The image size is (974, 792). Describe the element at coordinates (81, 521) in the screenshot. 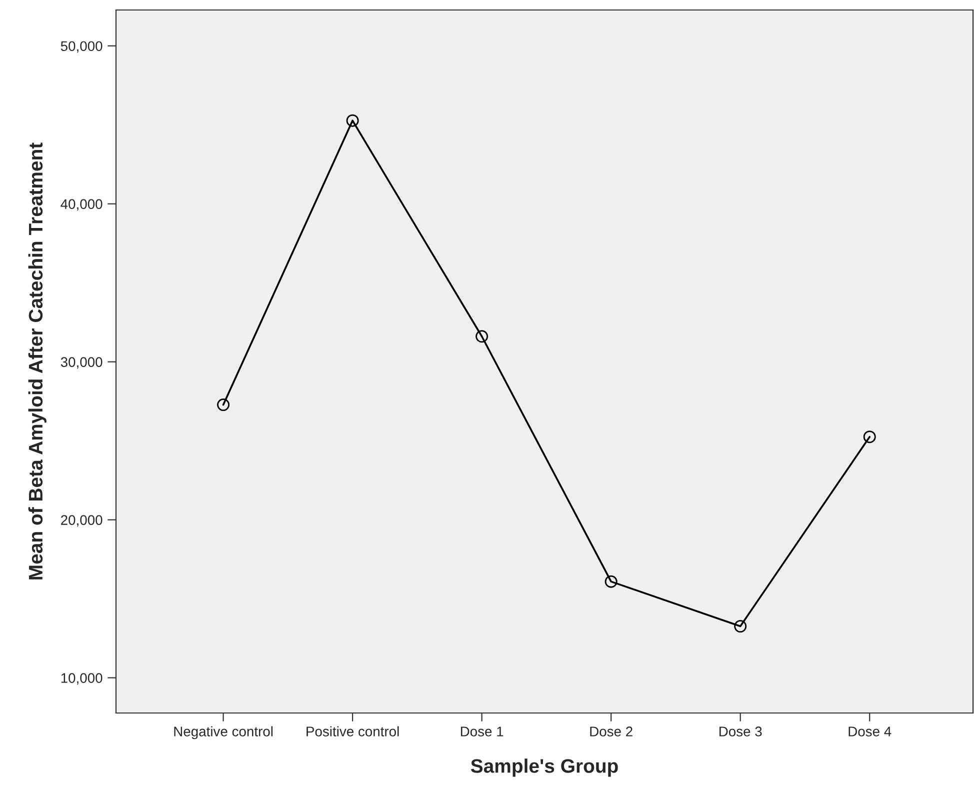

I see `y-tick-label: 20,000` at that location.